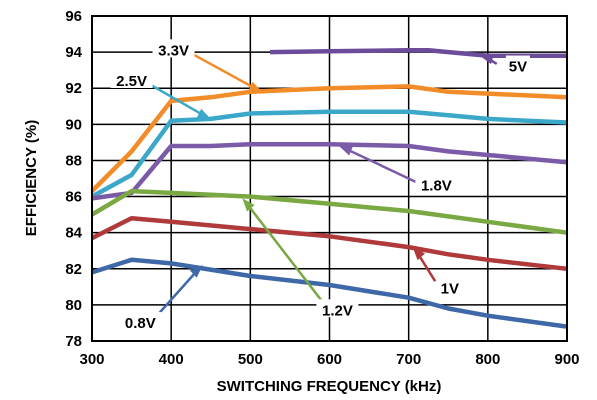 The width and height of the screenshot is (597, 400). Describe the element at coordinates (329, 211) in the screenshot. I see `series-line-1-2v` at that location.